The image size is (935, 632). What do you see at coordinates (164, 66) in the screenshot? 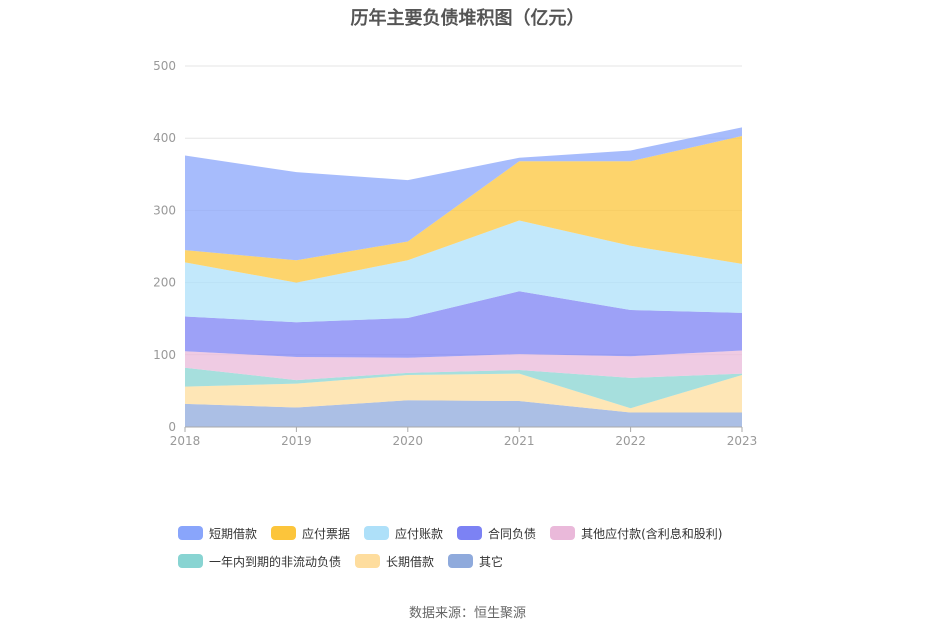
I see `y-tick-label: 500` at bounding box center [164, 66].